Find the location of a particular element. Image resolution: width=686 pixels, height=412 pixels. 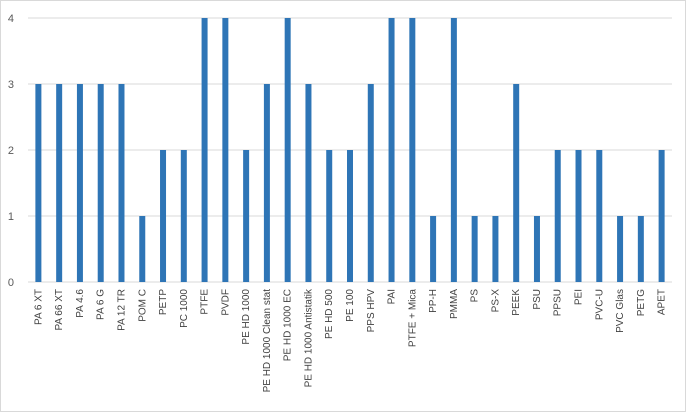

y-tick-label: 1 is located at coordinates (11, 217).